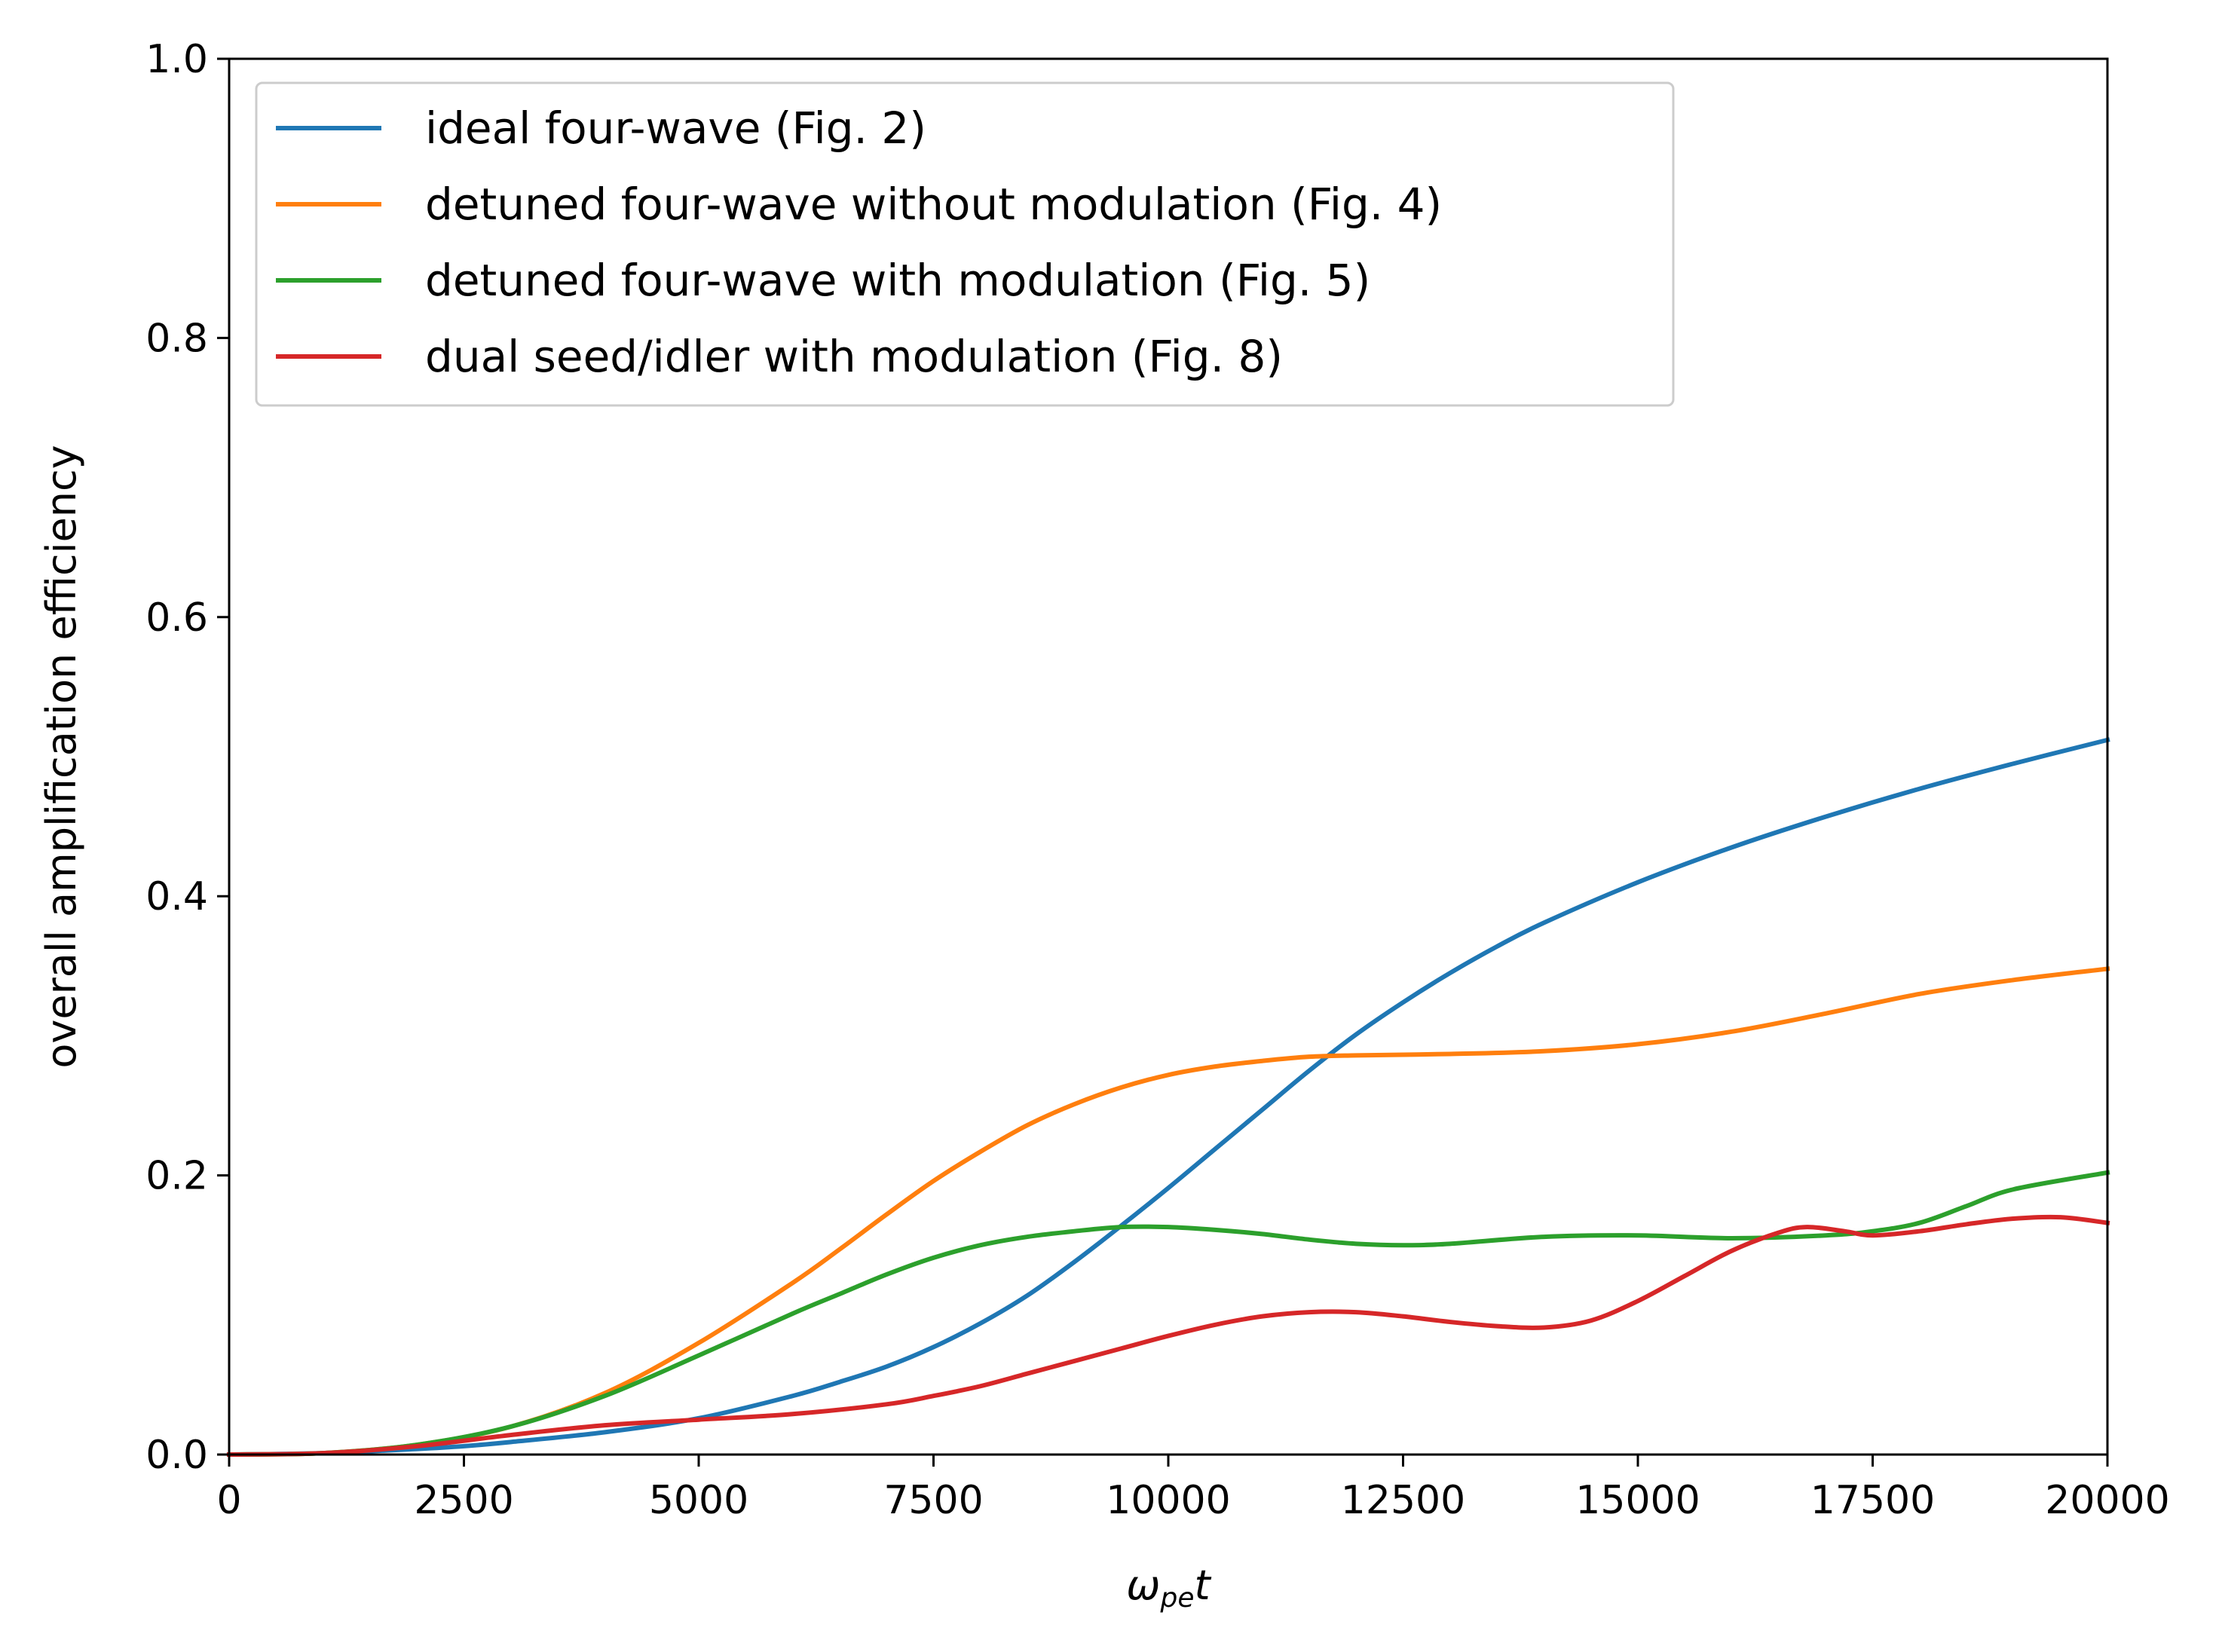  Describe the element at coordinates (1637, 1501) in the screenshot. I see `x-tick-label: 15000` at that location.